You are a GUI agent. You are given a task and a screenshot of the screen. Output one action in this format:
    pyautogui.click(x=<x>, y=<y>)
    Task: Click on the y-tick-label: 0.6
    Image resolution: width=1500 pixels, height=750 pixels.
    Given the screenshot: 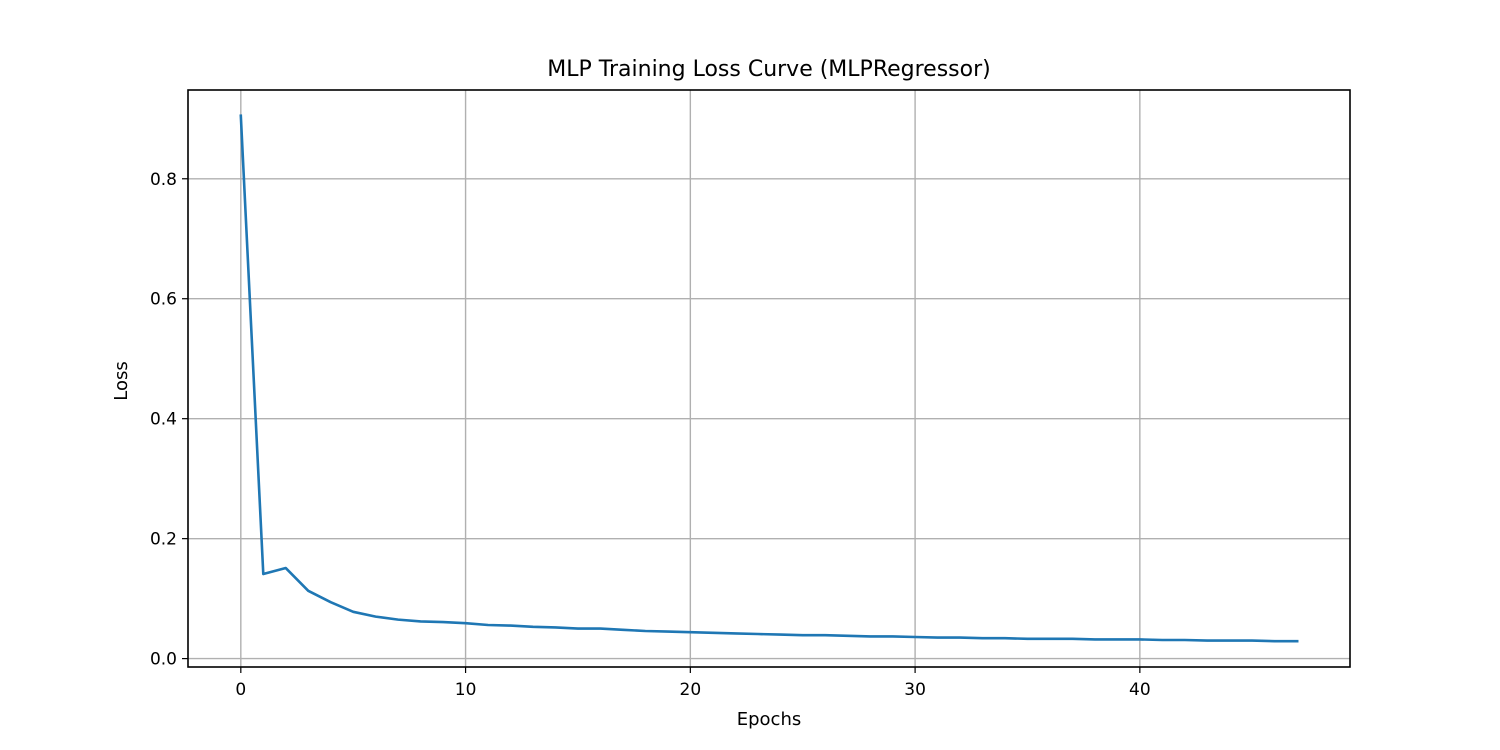 What is the action you would take?
    pyautogui.click(x=163, y=300)
    